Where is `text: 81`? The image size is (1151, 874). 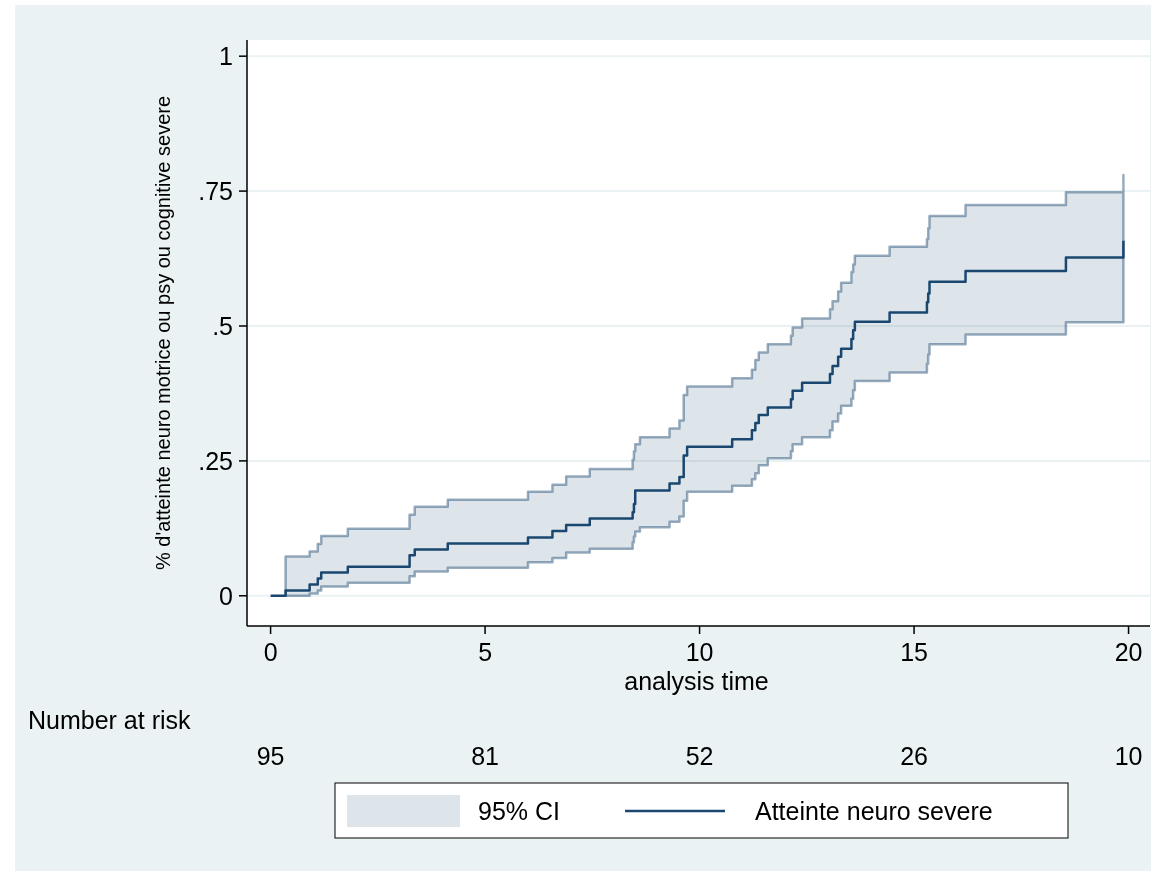
text: 81 is located at coordinates (485, 756).